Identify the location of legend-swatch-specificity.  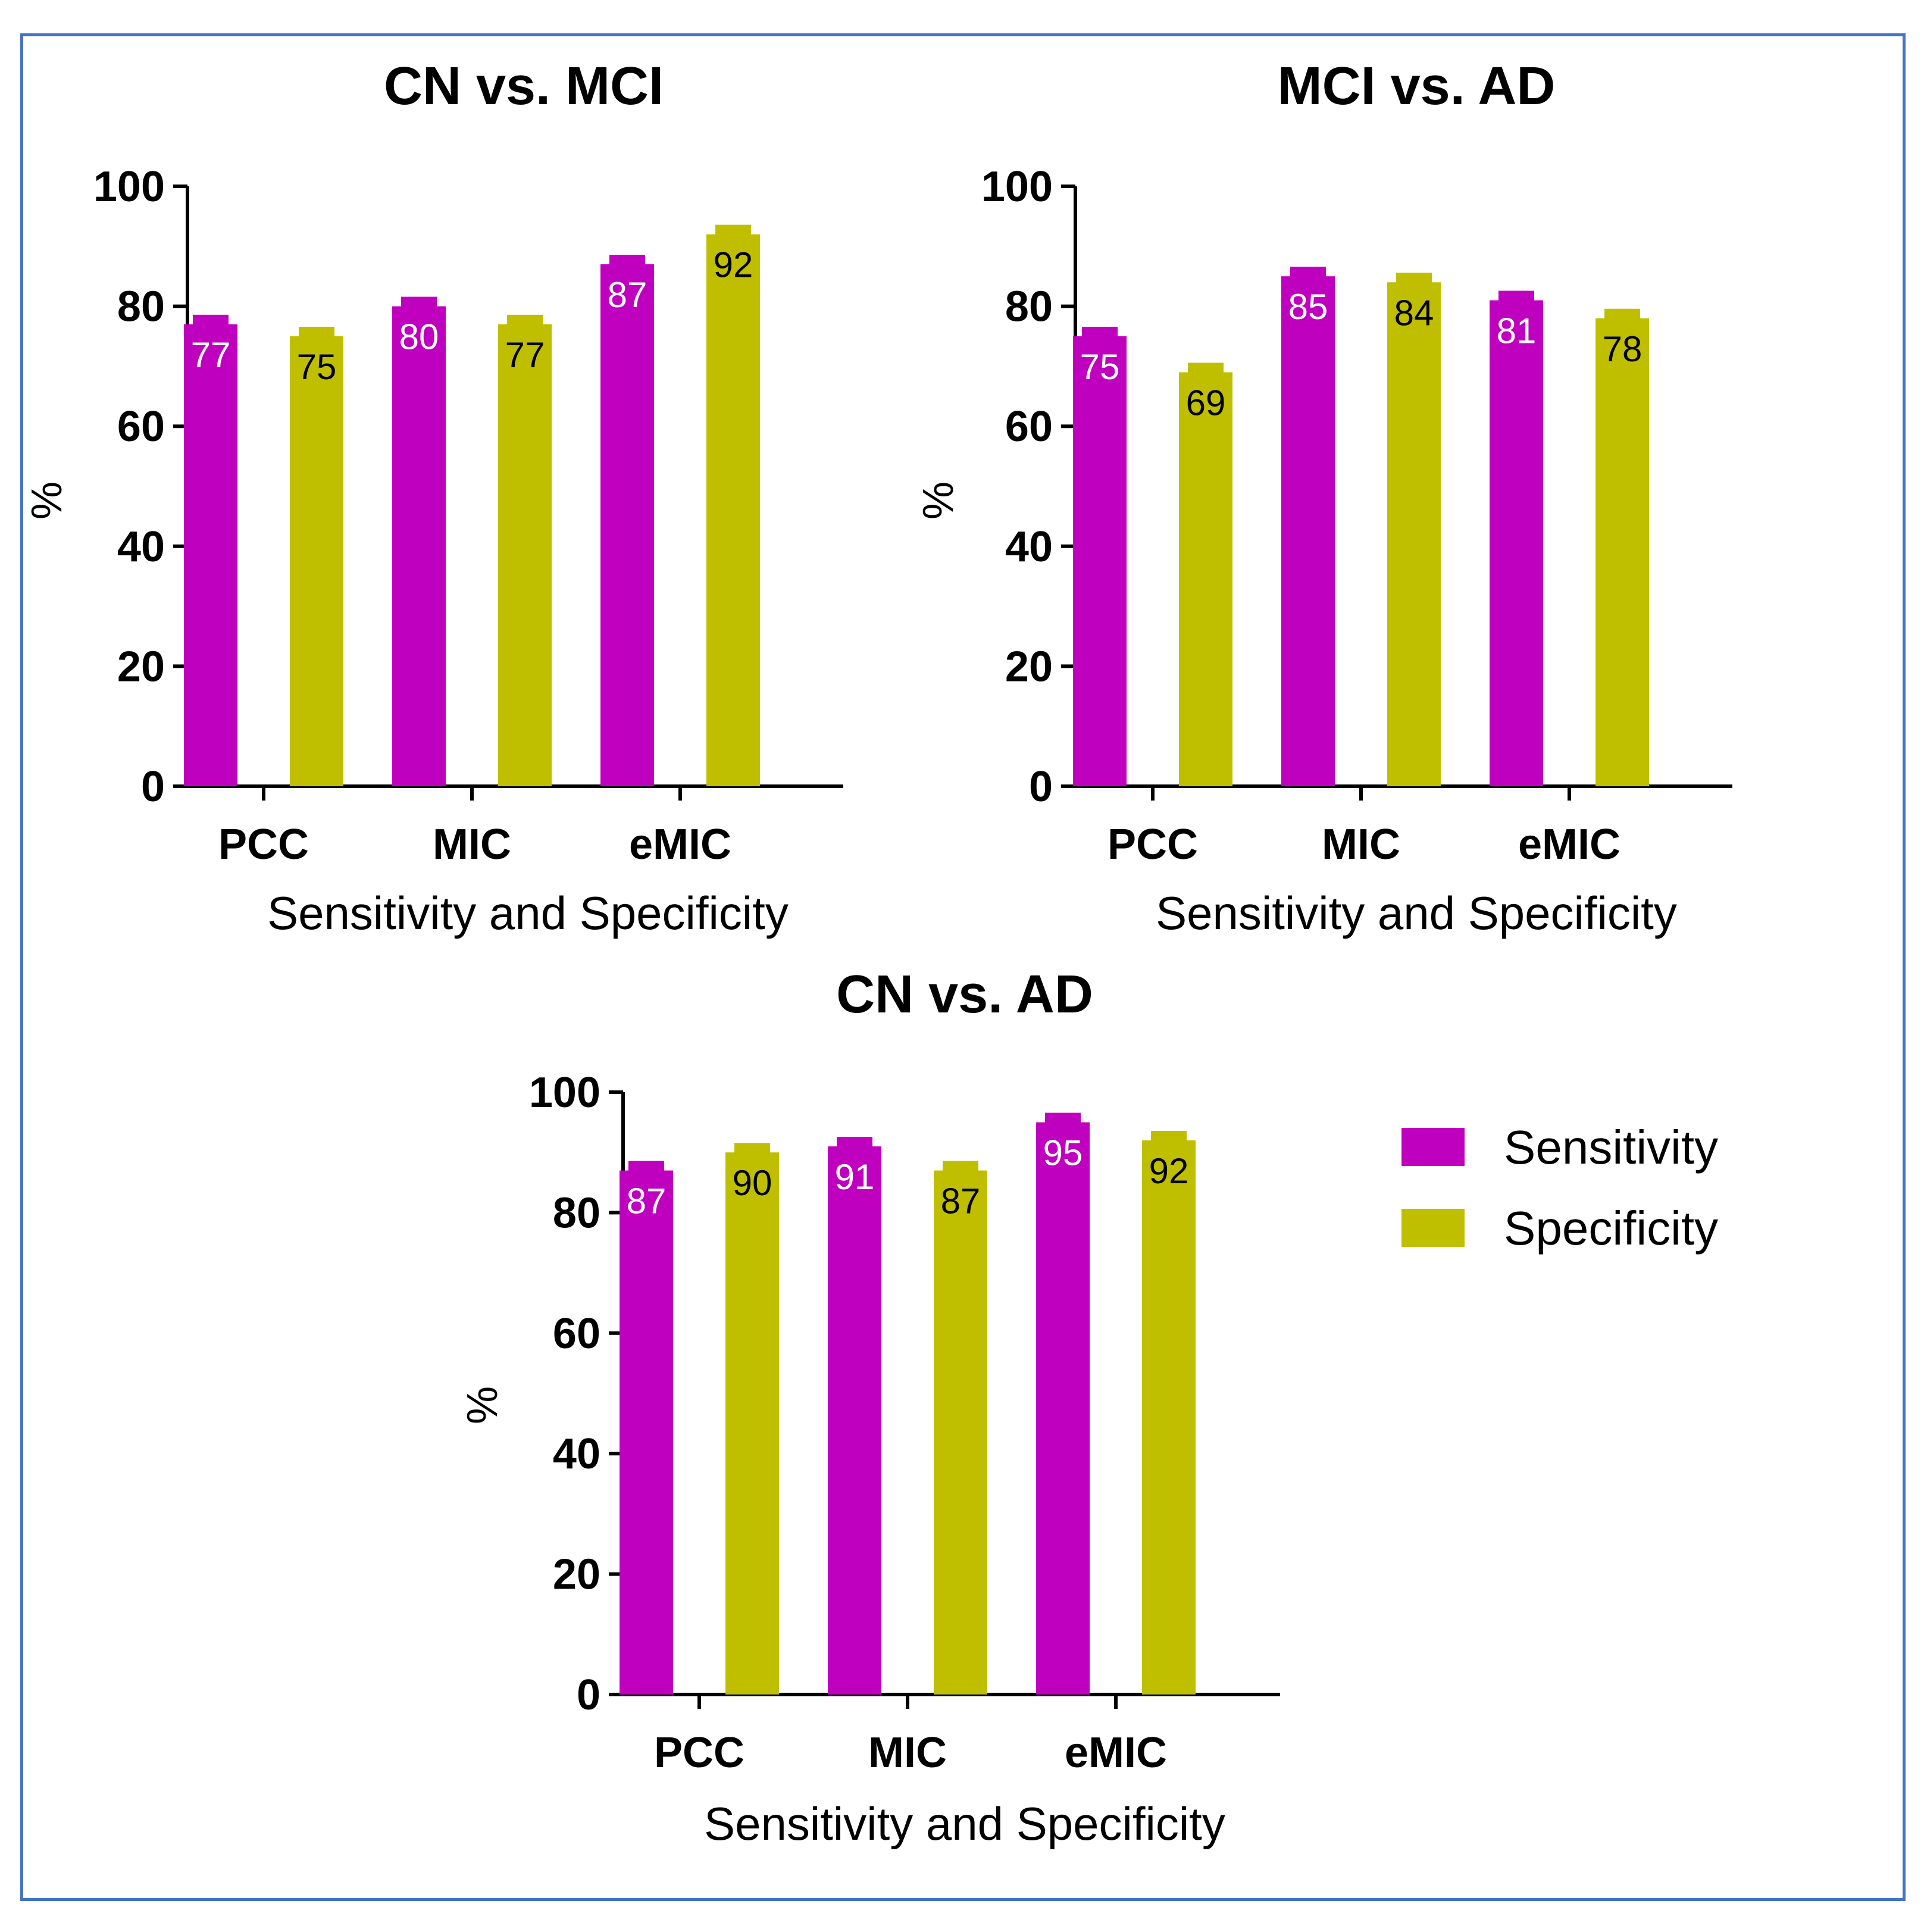
(1433, 1228).